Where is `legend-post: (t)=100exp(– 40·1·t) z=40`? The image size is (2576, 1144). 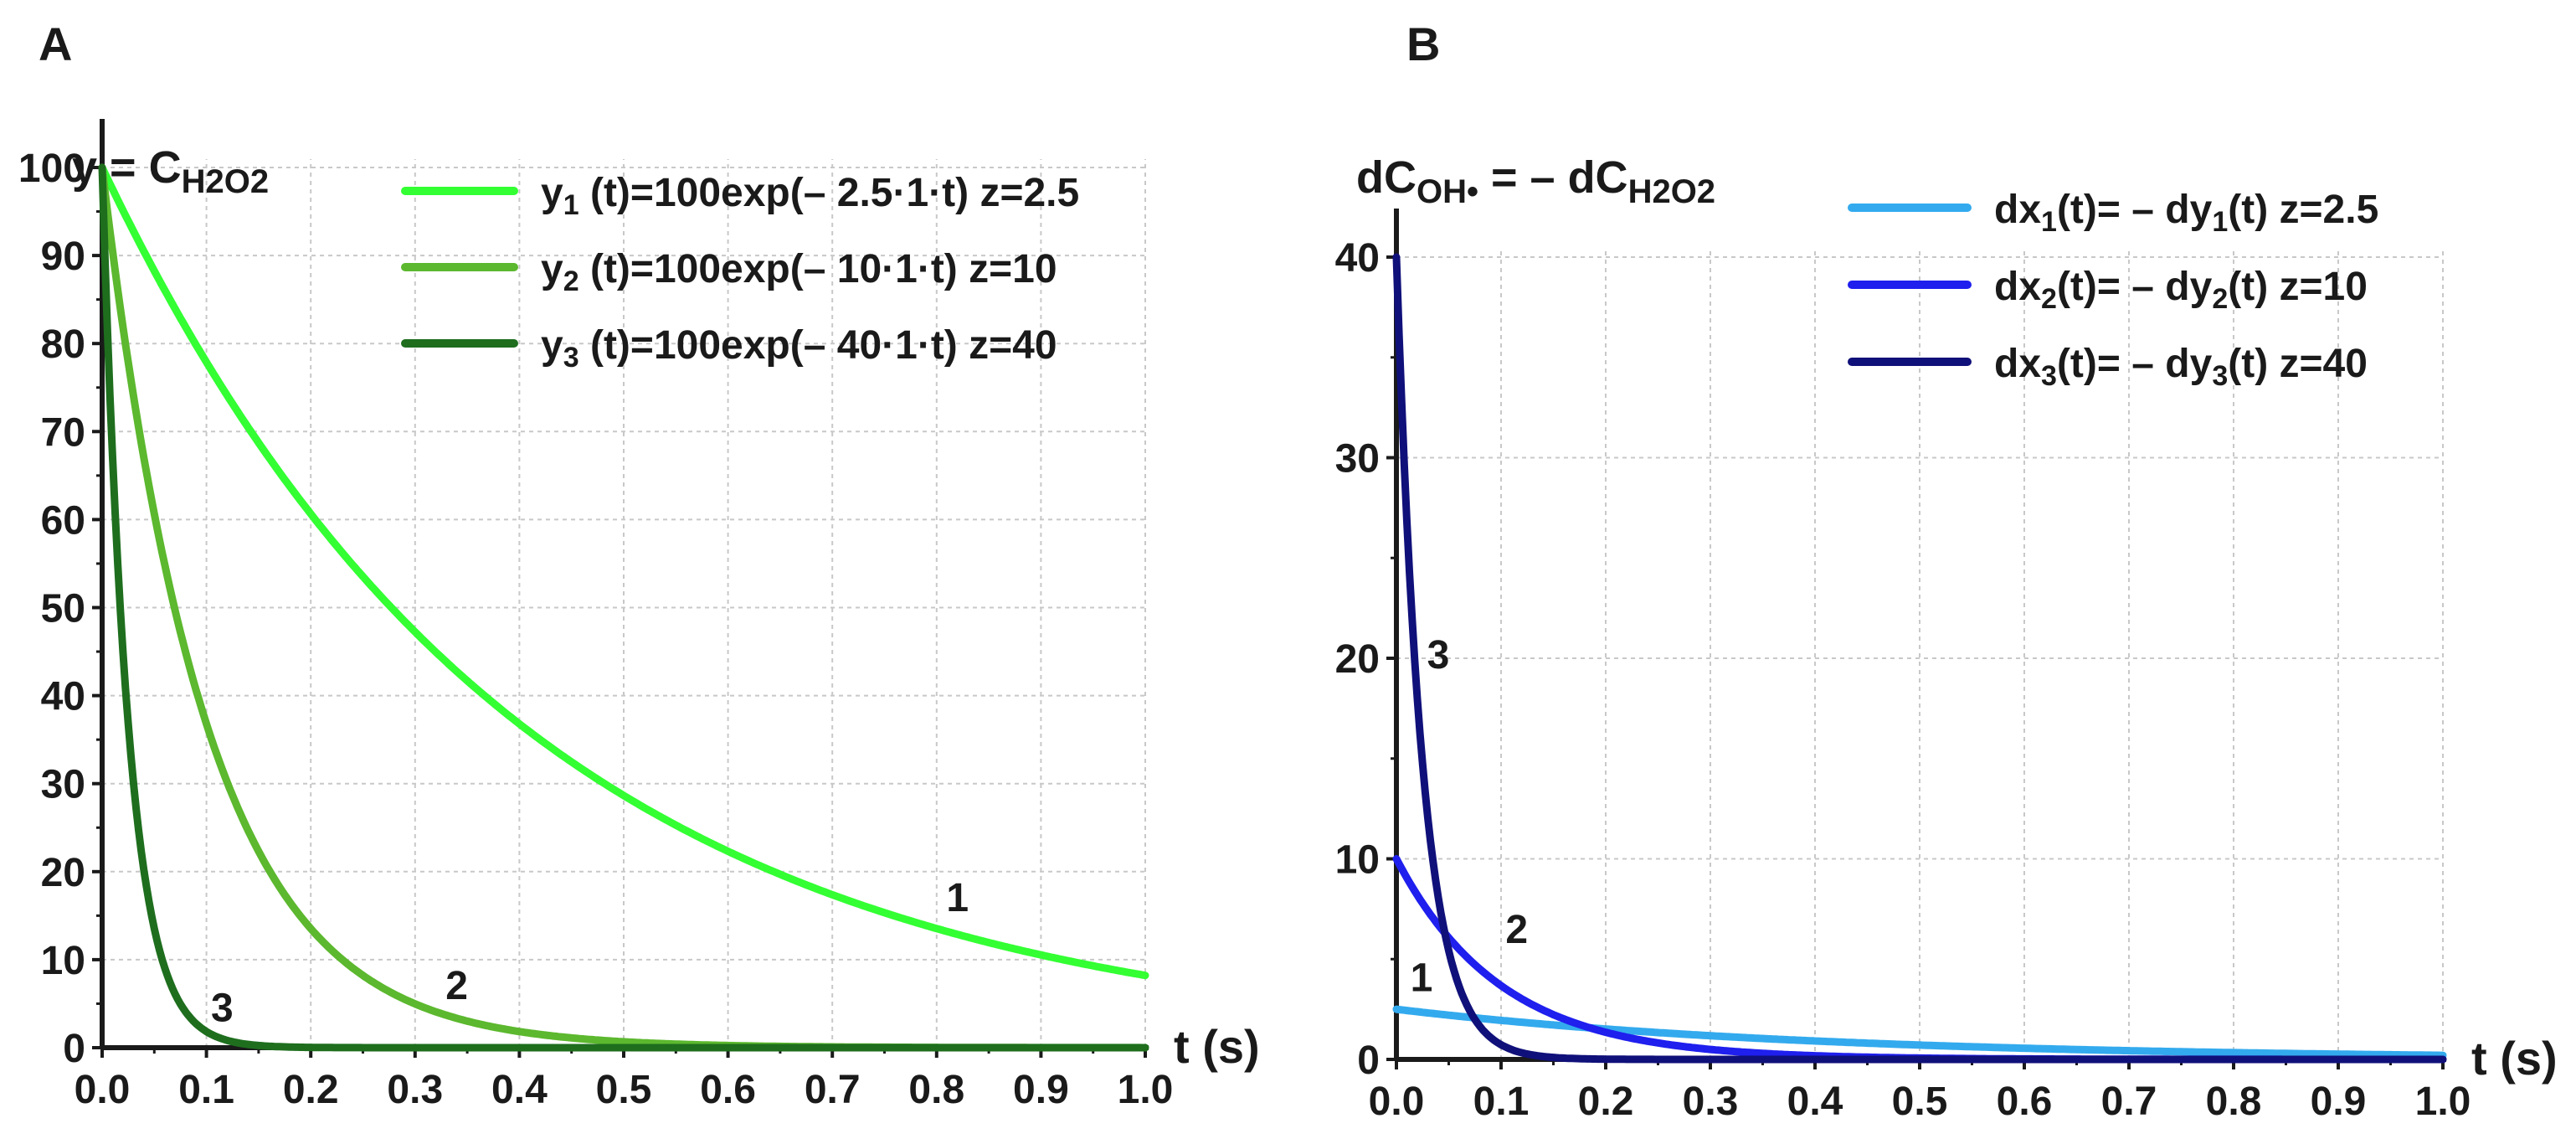 legend-post: (t)=100exp(– 40·1·t) z=40 is located at coordinates (818, 345).